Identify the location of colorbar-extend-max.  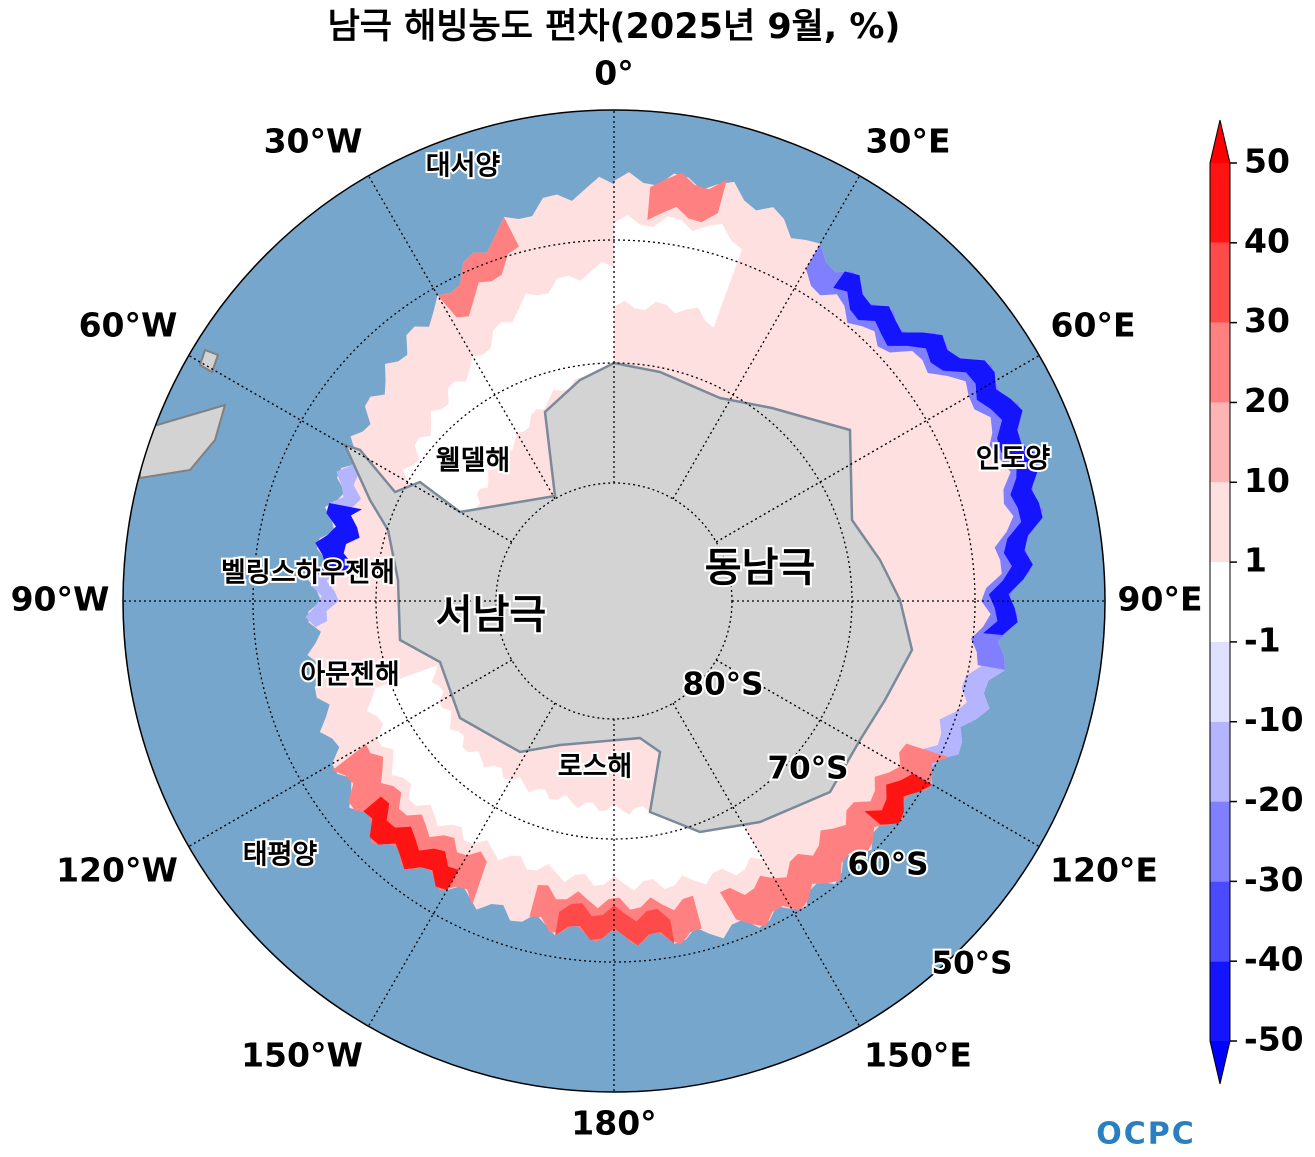
(1220, 141).